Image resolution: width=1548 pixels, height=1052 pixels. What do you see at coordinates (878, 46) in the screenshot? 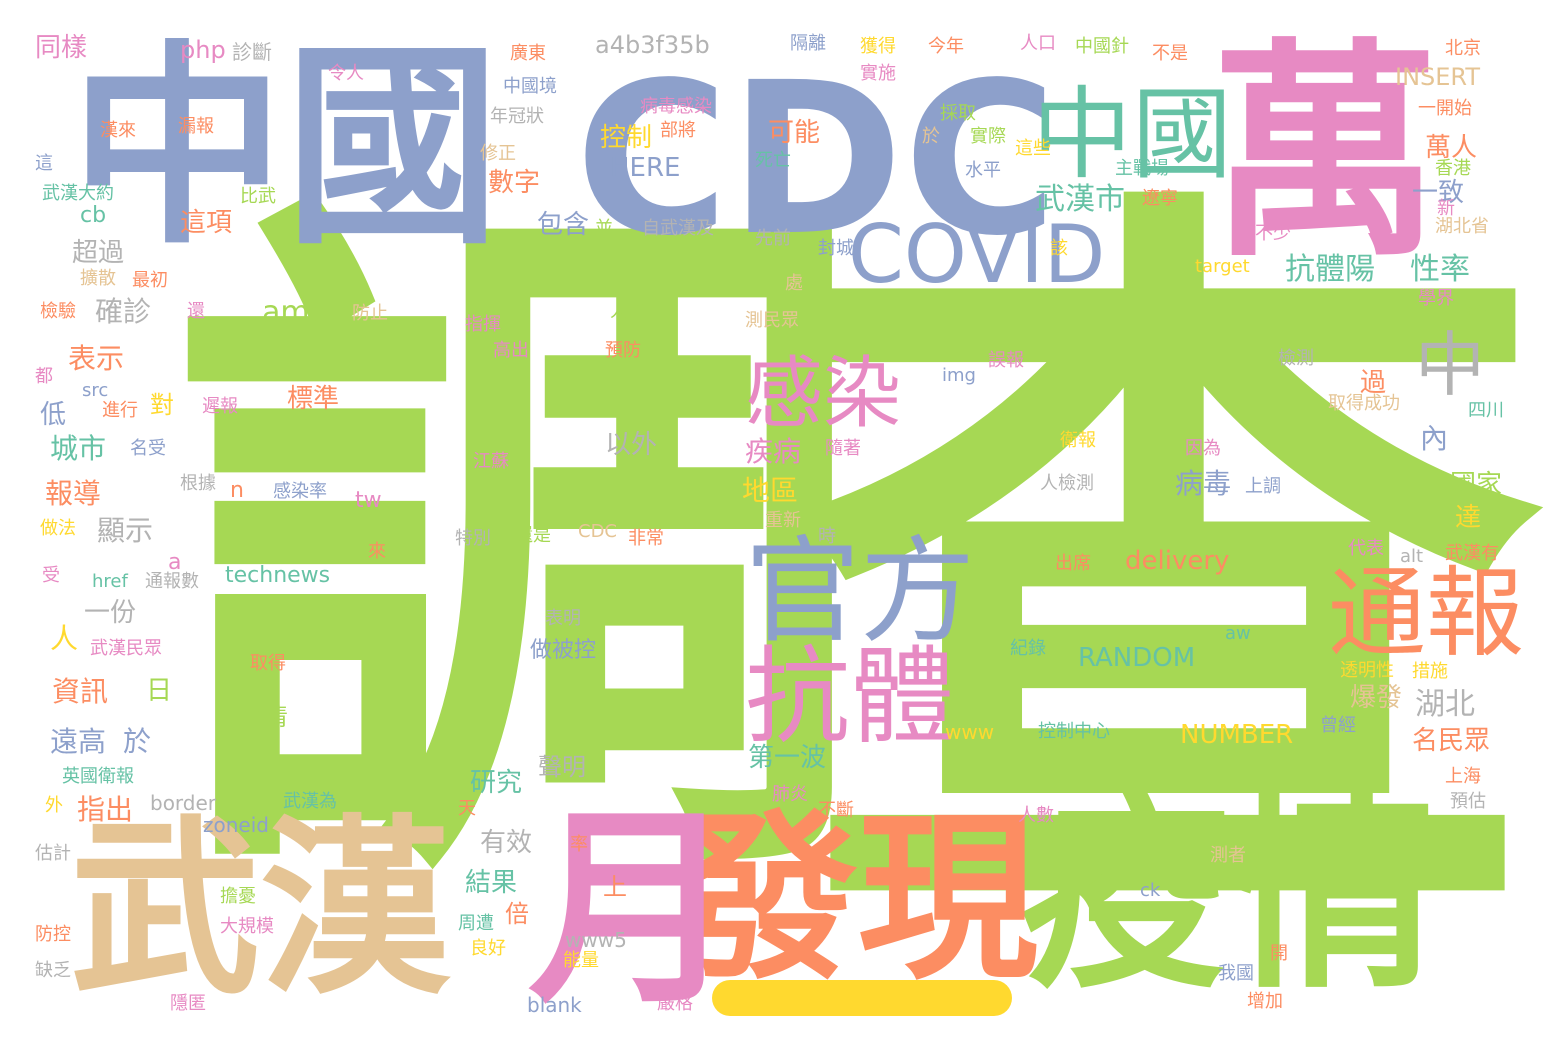
I see `cloud-word: 獲得` at bounding box center [878, 46].